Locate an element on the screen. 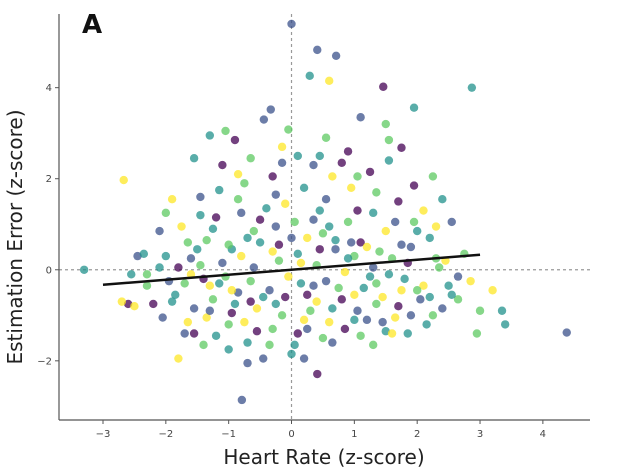  x-tick-label: 4 is located at coordinates (543, 434).